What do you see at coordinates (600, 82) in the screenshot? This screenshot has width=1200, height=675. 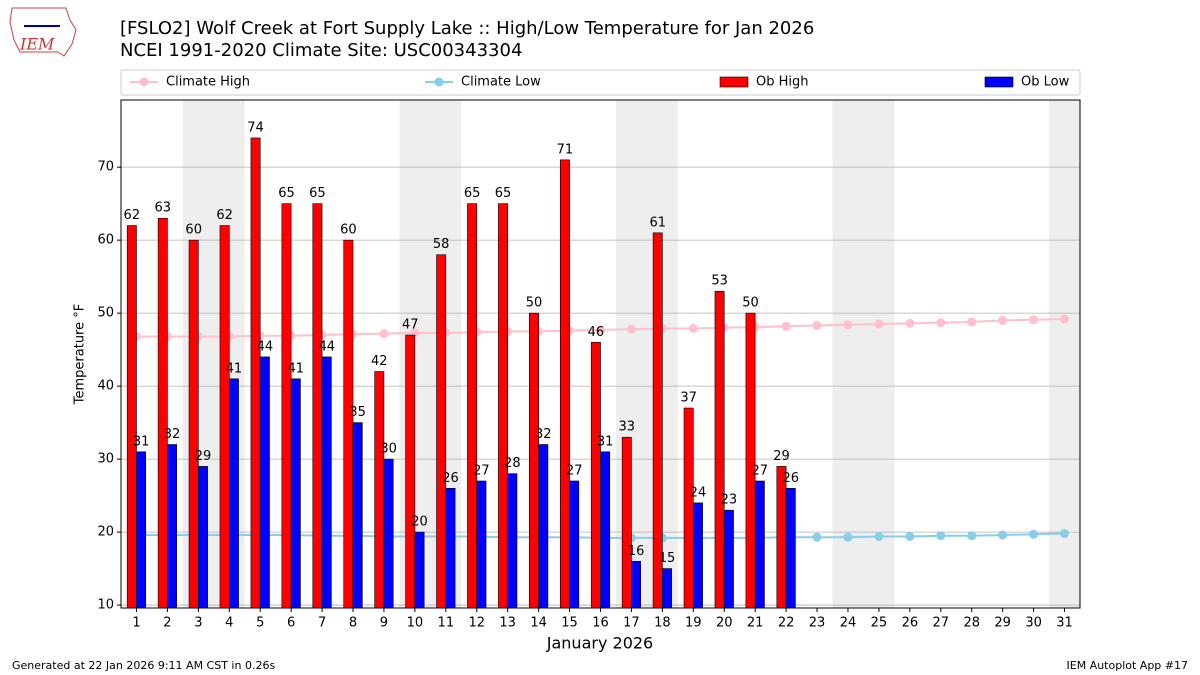 I see `legend` at bounding box center [600, 82].